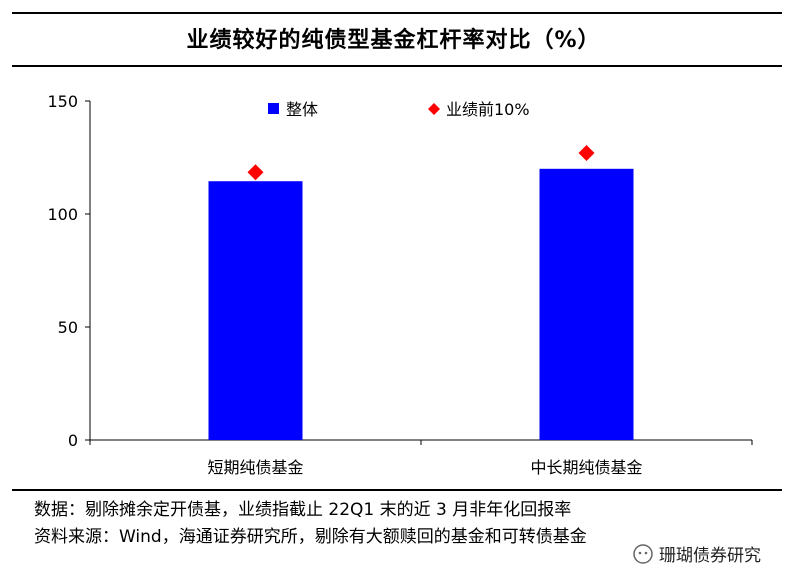  Describe the element at coordinates (302, 109) in the screenshot. I see `legend-label: 整体` at that location.